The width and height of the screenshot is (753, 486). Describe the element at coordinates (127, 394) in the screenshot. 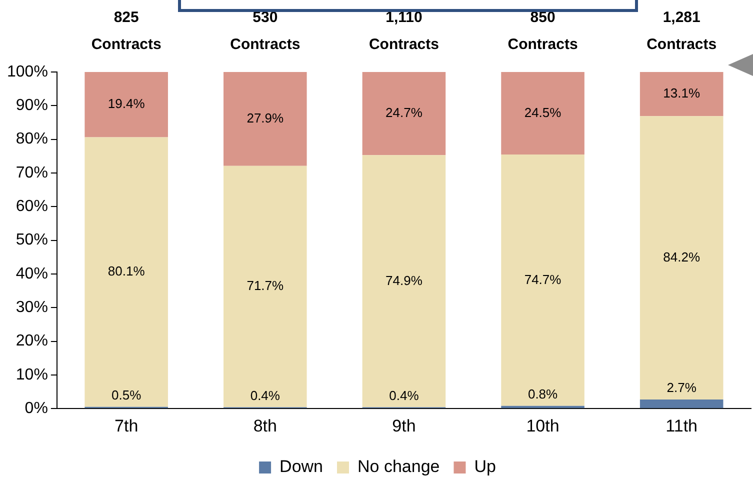

I see `data-label: 0.5%` at that location.